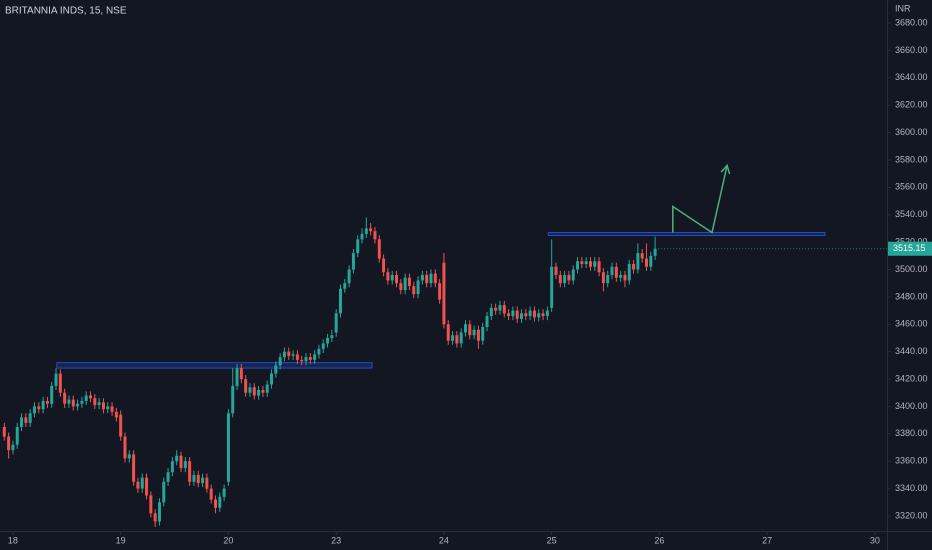  I want to click on x-tick-label: 25, so click(552, 540).